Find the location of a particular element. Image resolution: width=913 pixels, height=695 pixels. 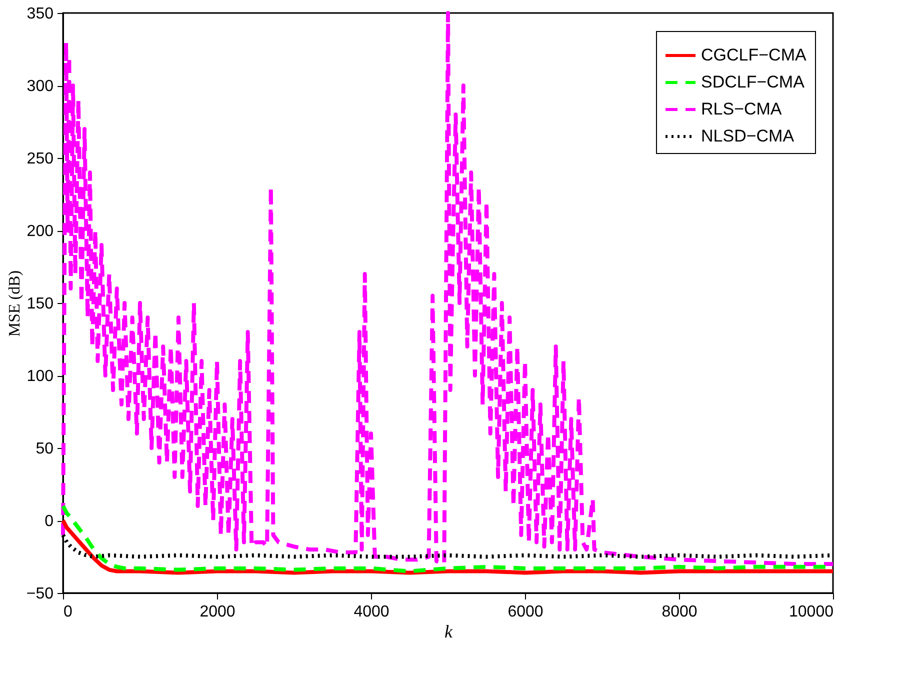

legend-label: CGCLF−CMA is located at coordinates (754, 55).